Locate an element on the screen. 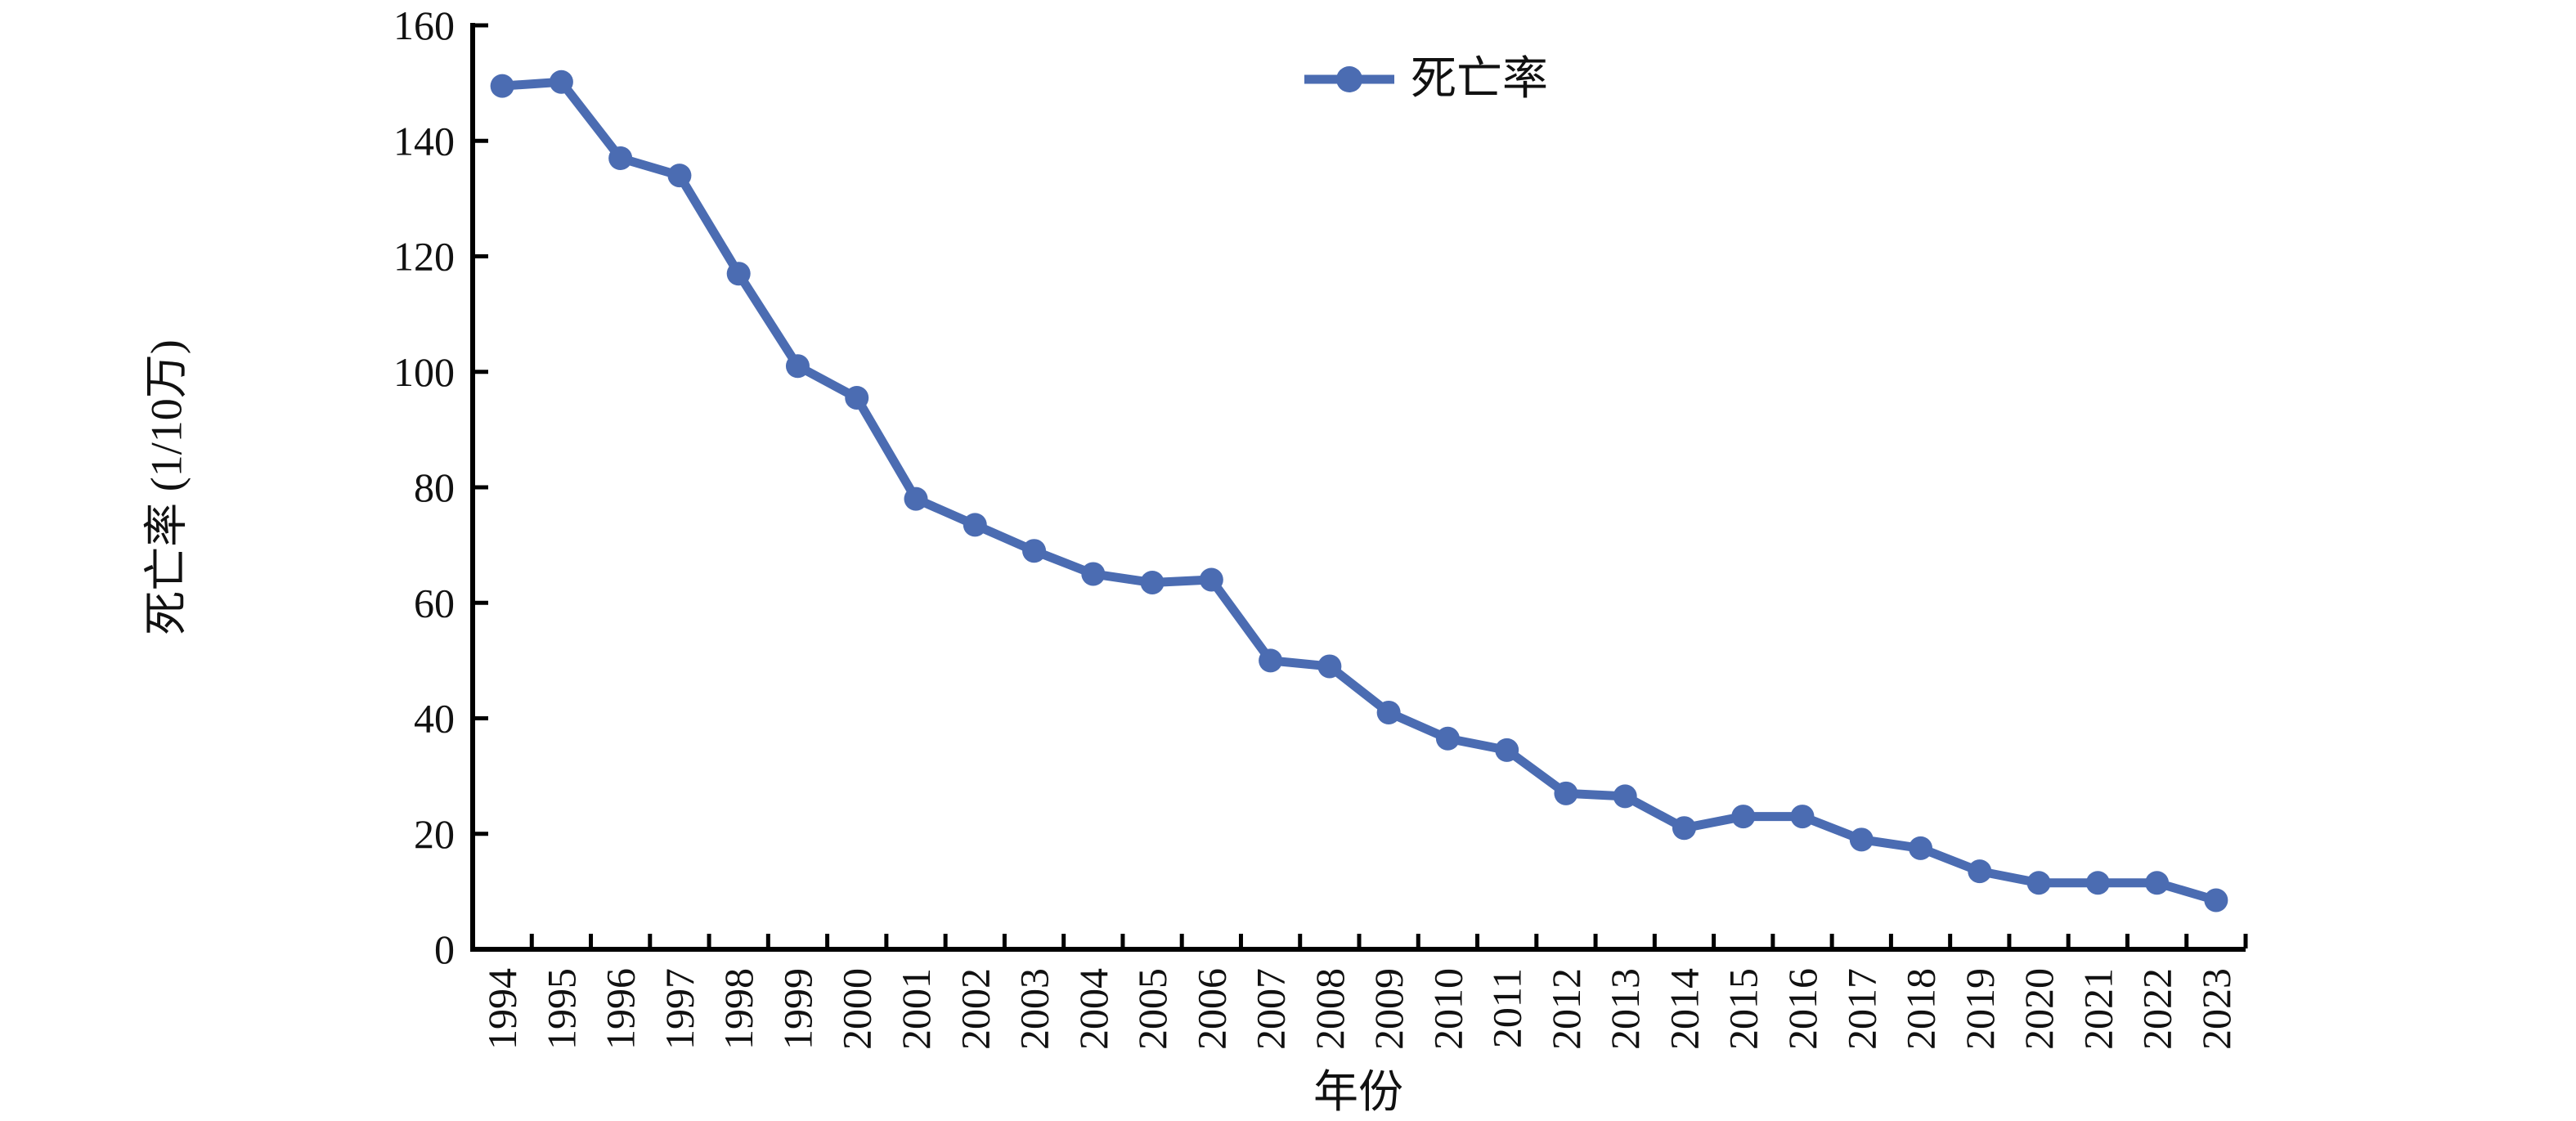 The image size is (2576, 1121). data-point-2023 is located at coordinates (2216, 900).